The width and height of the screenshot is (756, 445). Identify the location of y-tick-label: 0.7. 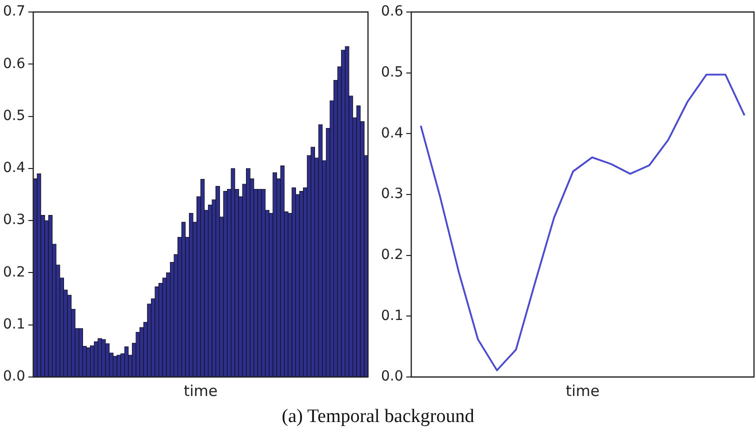
(14, 12).